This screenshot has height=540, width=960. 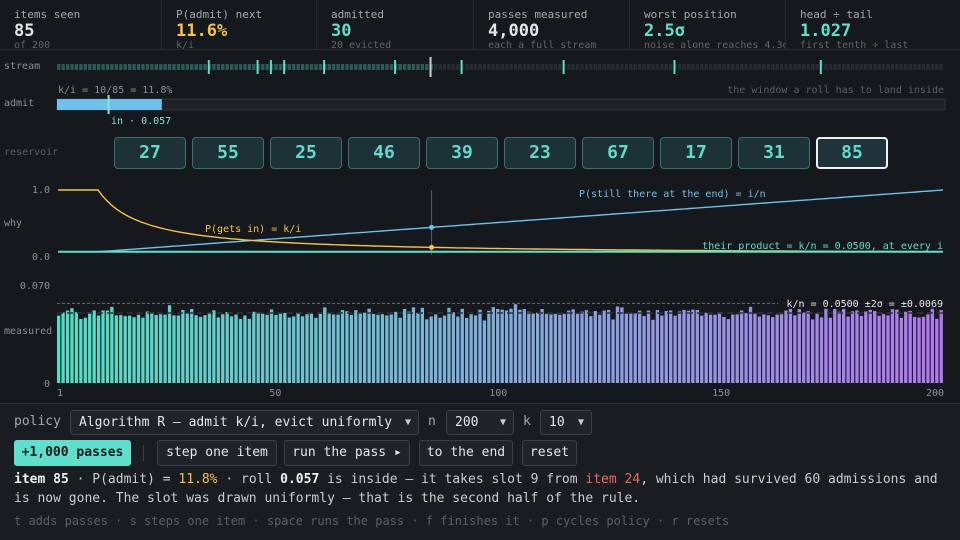 I want to click on stat-value: 4,000, so click(x=514, y=31).